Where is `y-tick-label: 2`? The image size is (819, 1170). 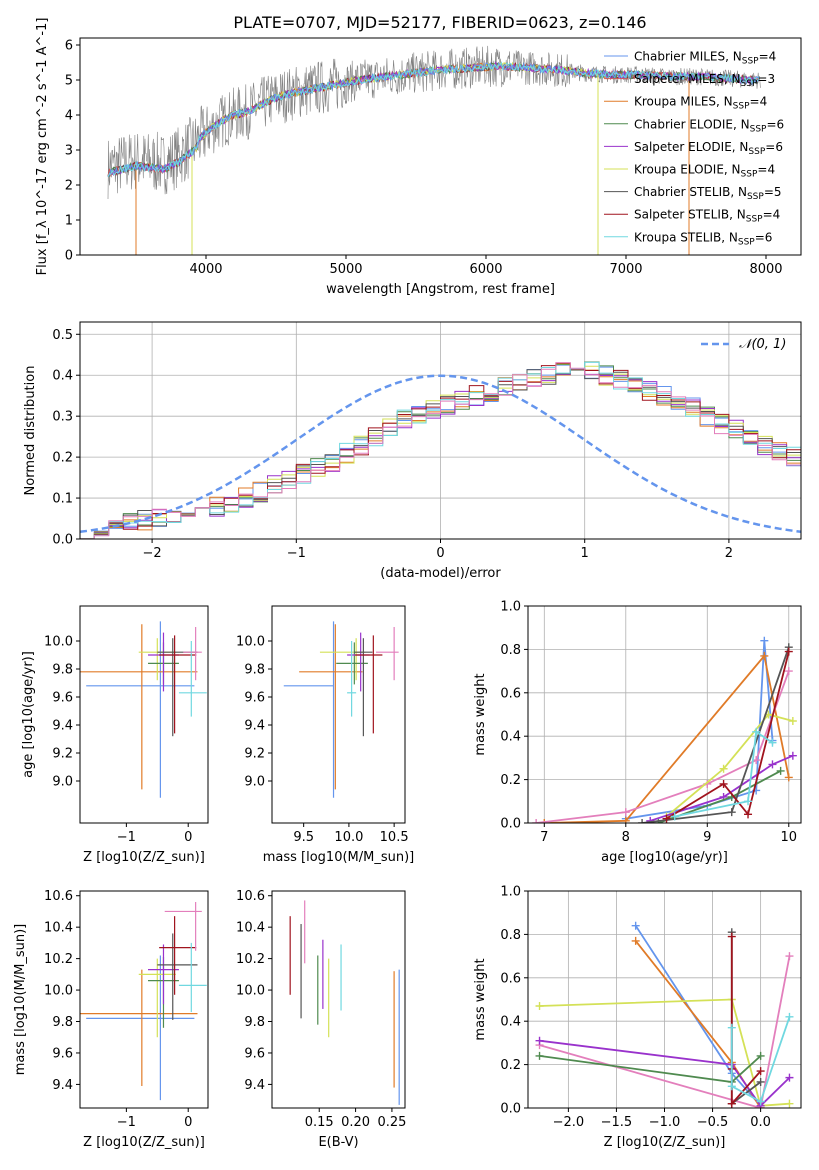
y-tick-label: 2 is located at coordinates (69, 186).